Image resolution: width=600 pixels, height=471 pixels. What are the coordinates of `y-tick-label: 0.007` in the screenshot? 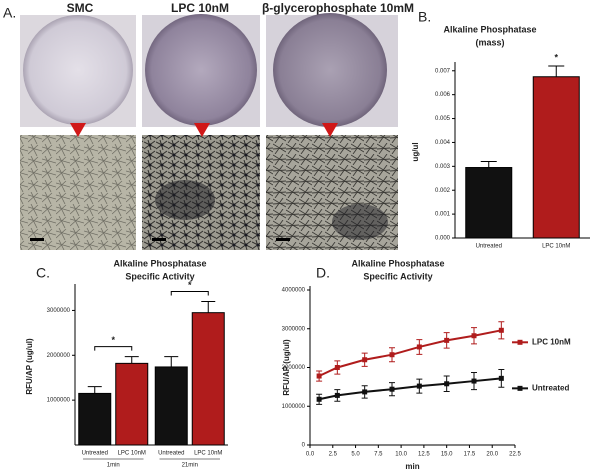 It's located at (443, 71).